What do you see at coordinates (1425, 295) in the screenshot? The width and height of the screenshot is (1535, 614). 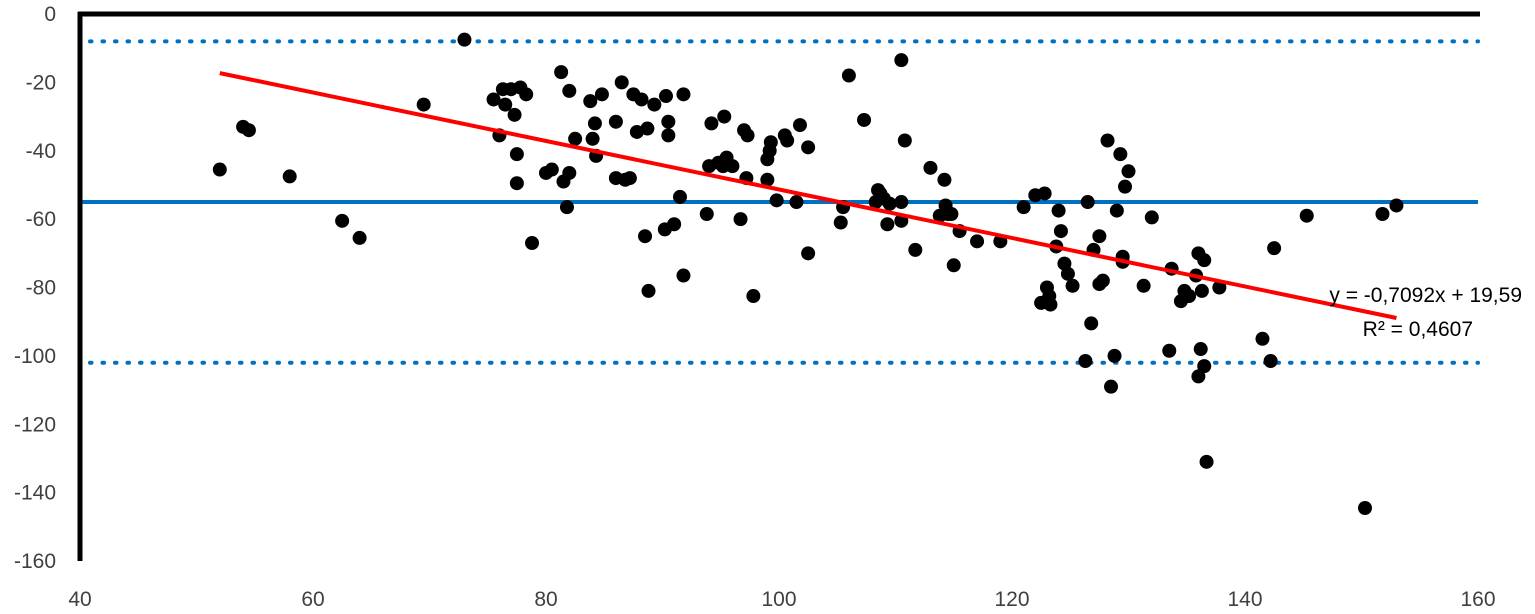 I see `trendline-equation: y = -0,7092x + 19,59` at bounding box center [1425, 295].